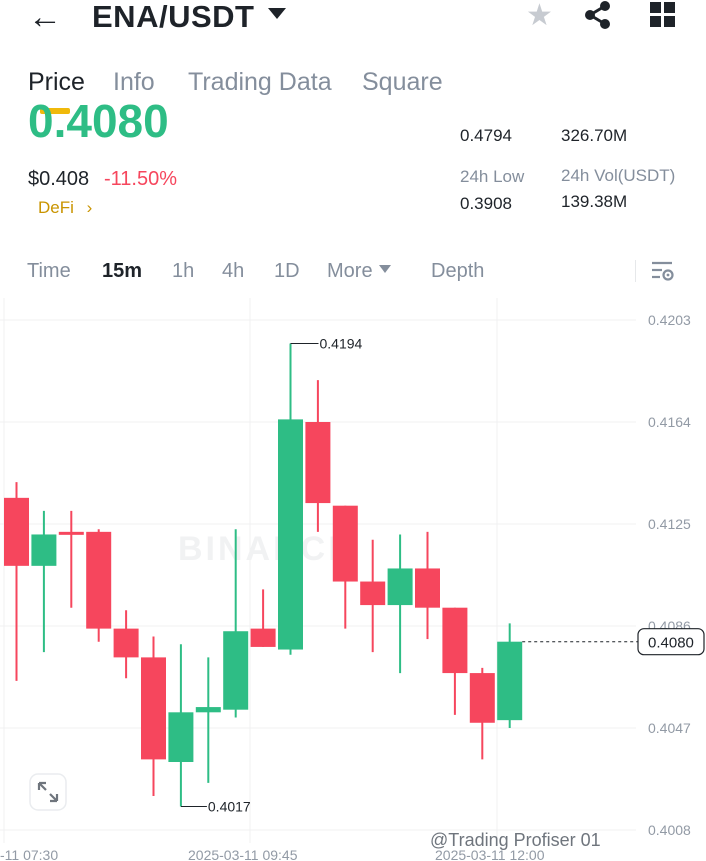 The height and width of the screenshot is (861, 706). What do you see at coordinates (669, 422) in the screenshot?
I see `y-tick-label: 0.4164` at bounding box center [669, 422].